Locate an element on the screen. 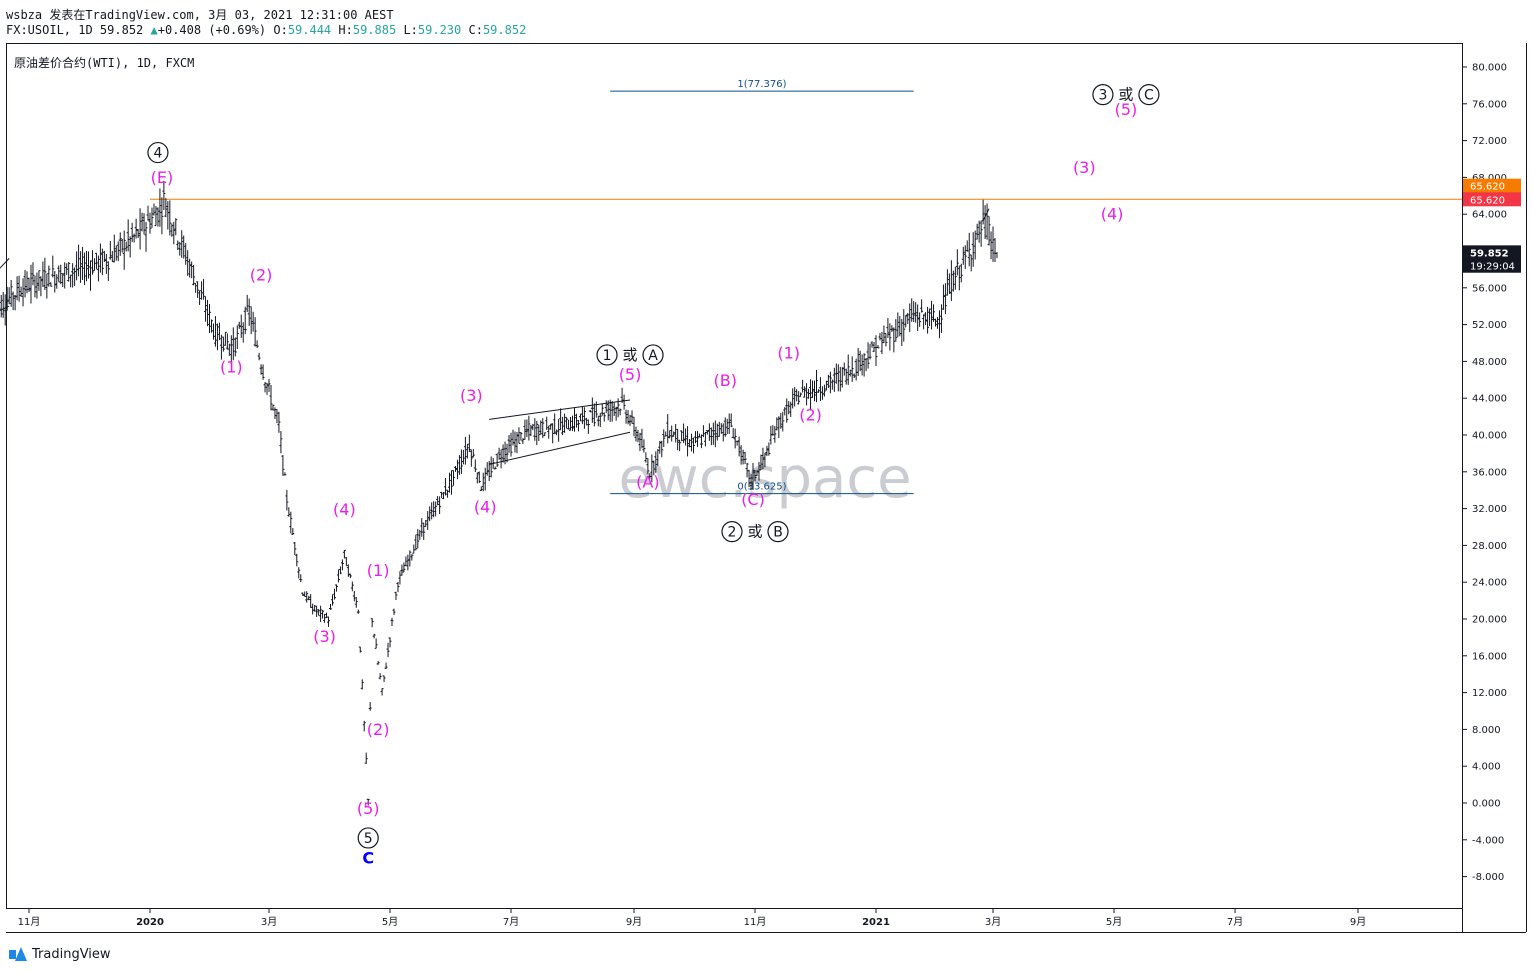 This screenshot has width=1532, height=973. y-tick-label: 4.000 is located at coordinates (1486, 767).